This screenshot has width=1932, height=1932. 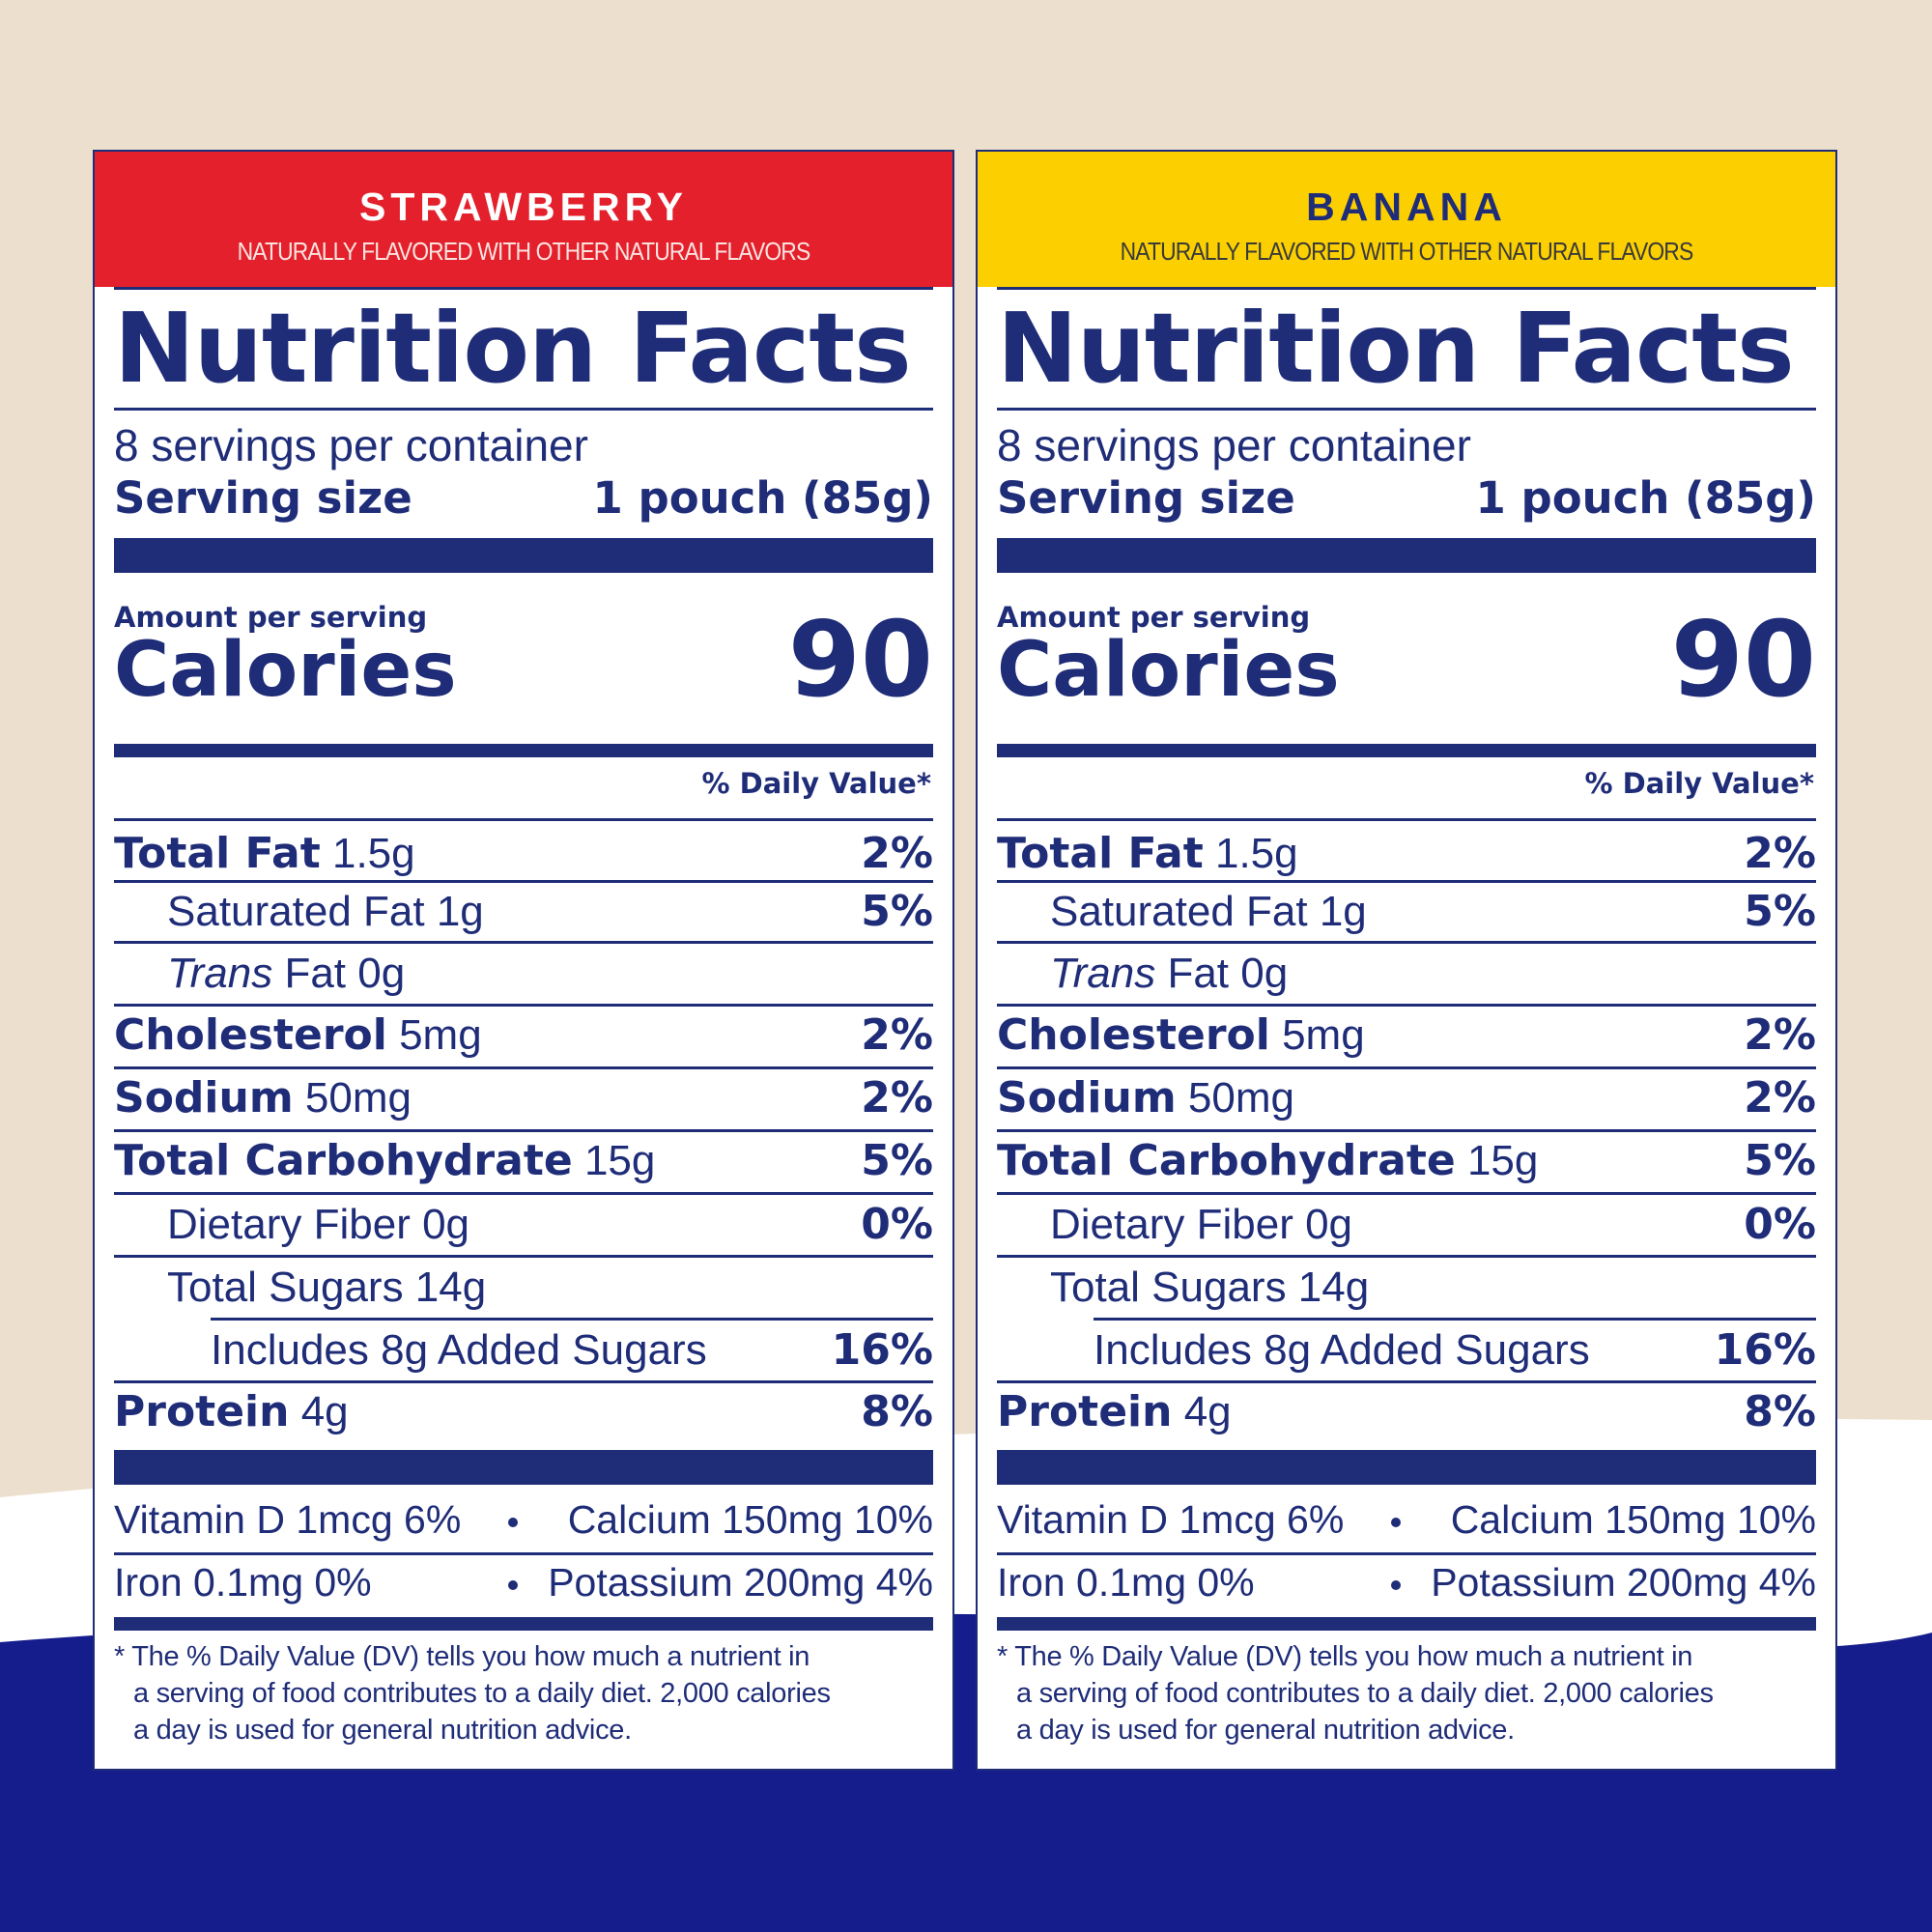 I want to click on dv-protein: 8%, so click(x=897, y=1411).